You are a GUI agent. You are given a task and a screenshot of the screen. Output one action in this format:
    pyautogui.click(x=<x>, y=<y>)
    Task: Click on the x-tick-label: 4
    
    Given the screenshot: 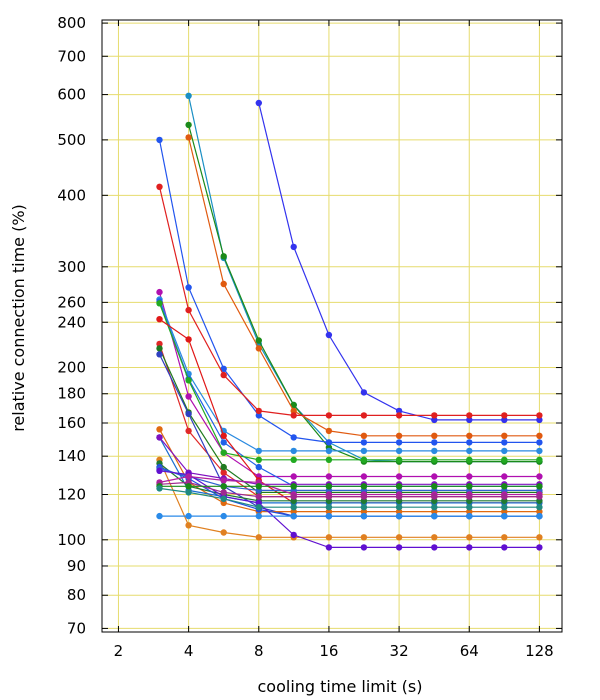 What is the action you would take?
    pyautogui.click(x=189, y=651)
    